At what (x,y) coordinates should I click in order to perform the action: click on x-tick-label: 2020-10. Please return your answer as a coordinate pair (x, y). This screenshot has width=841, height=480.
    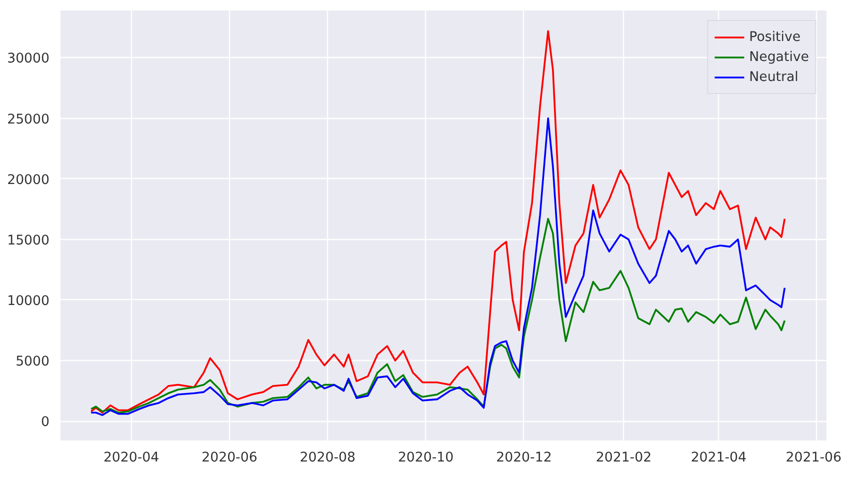
    Looking at the image, I should click on (426, 458).